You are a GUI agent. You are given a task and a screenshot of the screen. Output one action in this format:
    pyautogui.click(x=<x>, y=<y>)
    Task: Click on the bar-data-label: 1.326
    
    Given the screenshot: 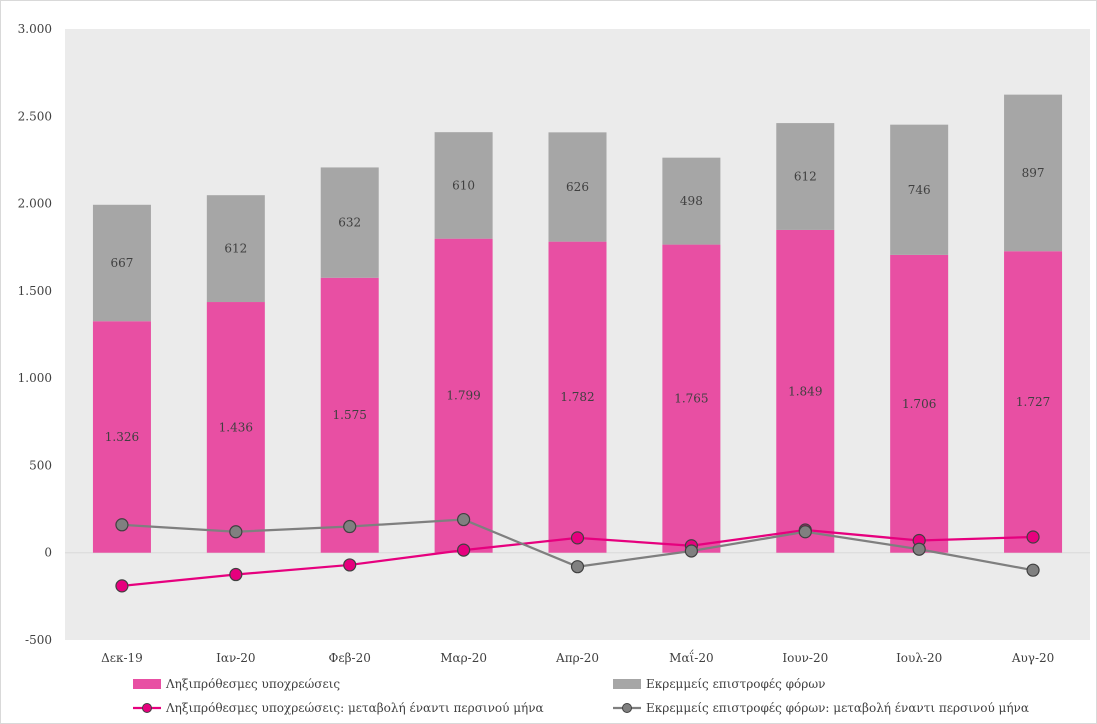 What is the action you would take?
    pyautogui.click(x=122, y=437)
    